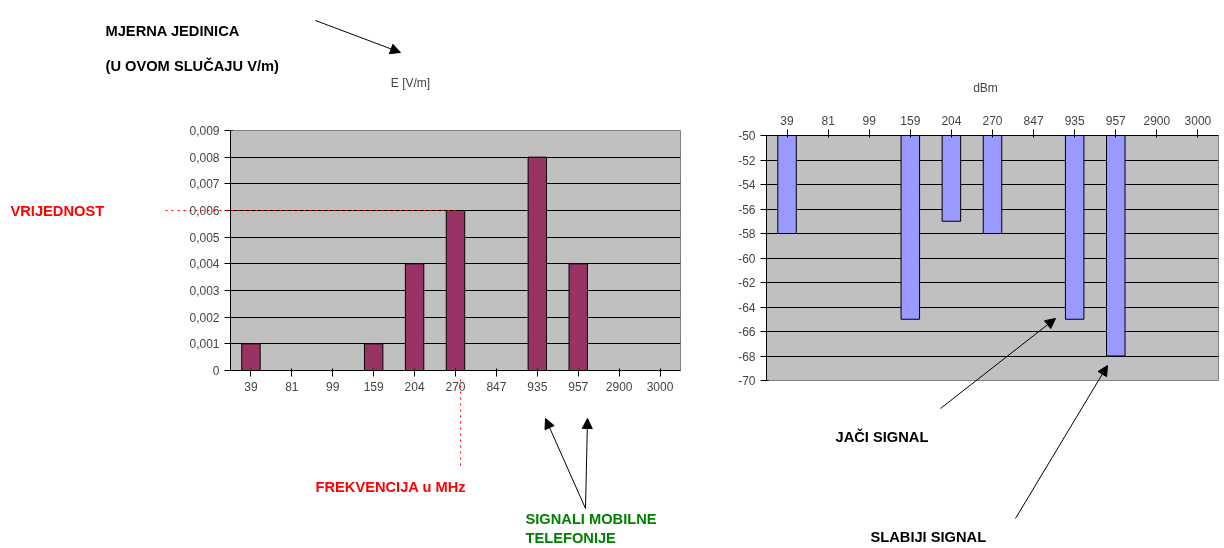 The image size is (1224, 548). Describe the element at coordinates (204, 291) in the screenshot. I see `y-tick-label: 0,003` at that location.